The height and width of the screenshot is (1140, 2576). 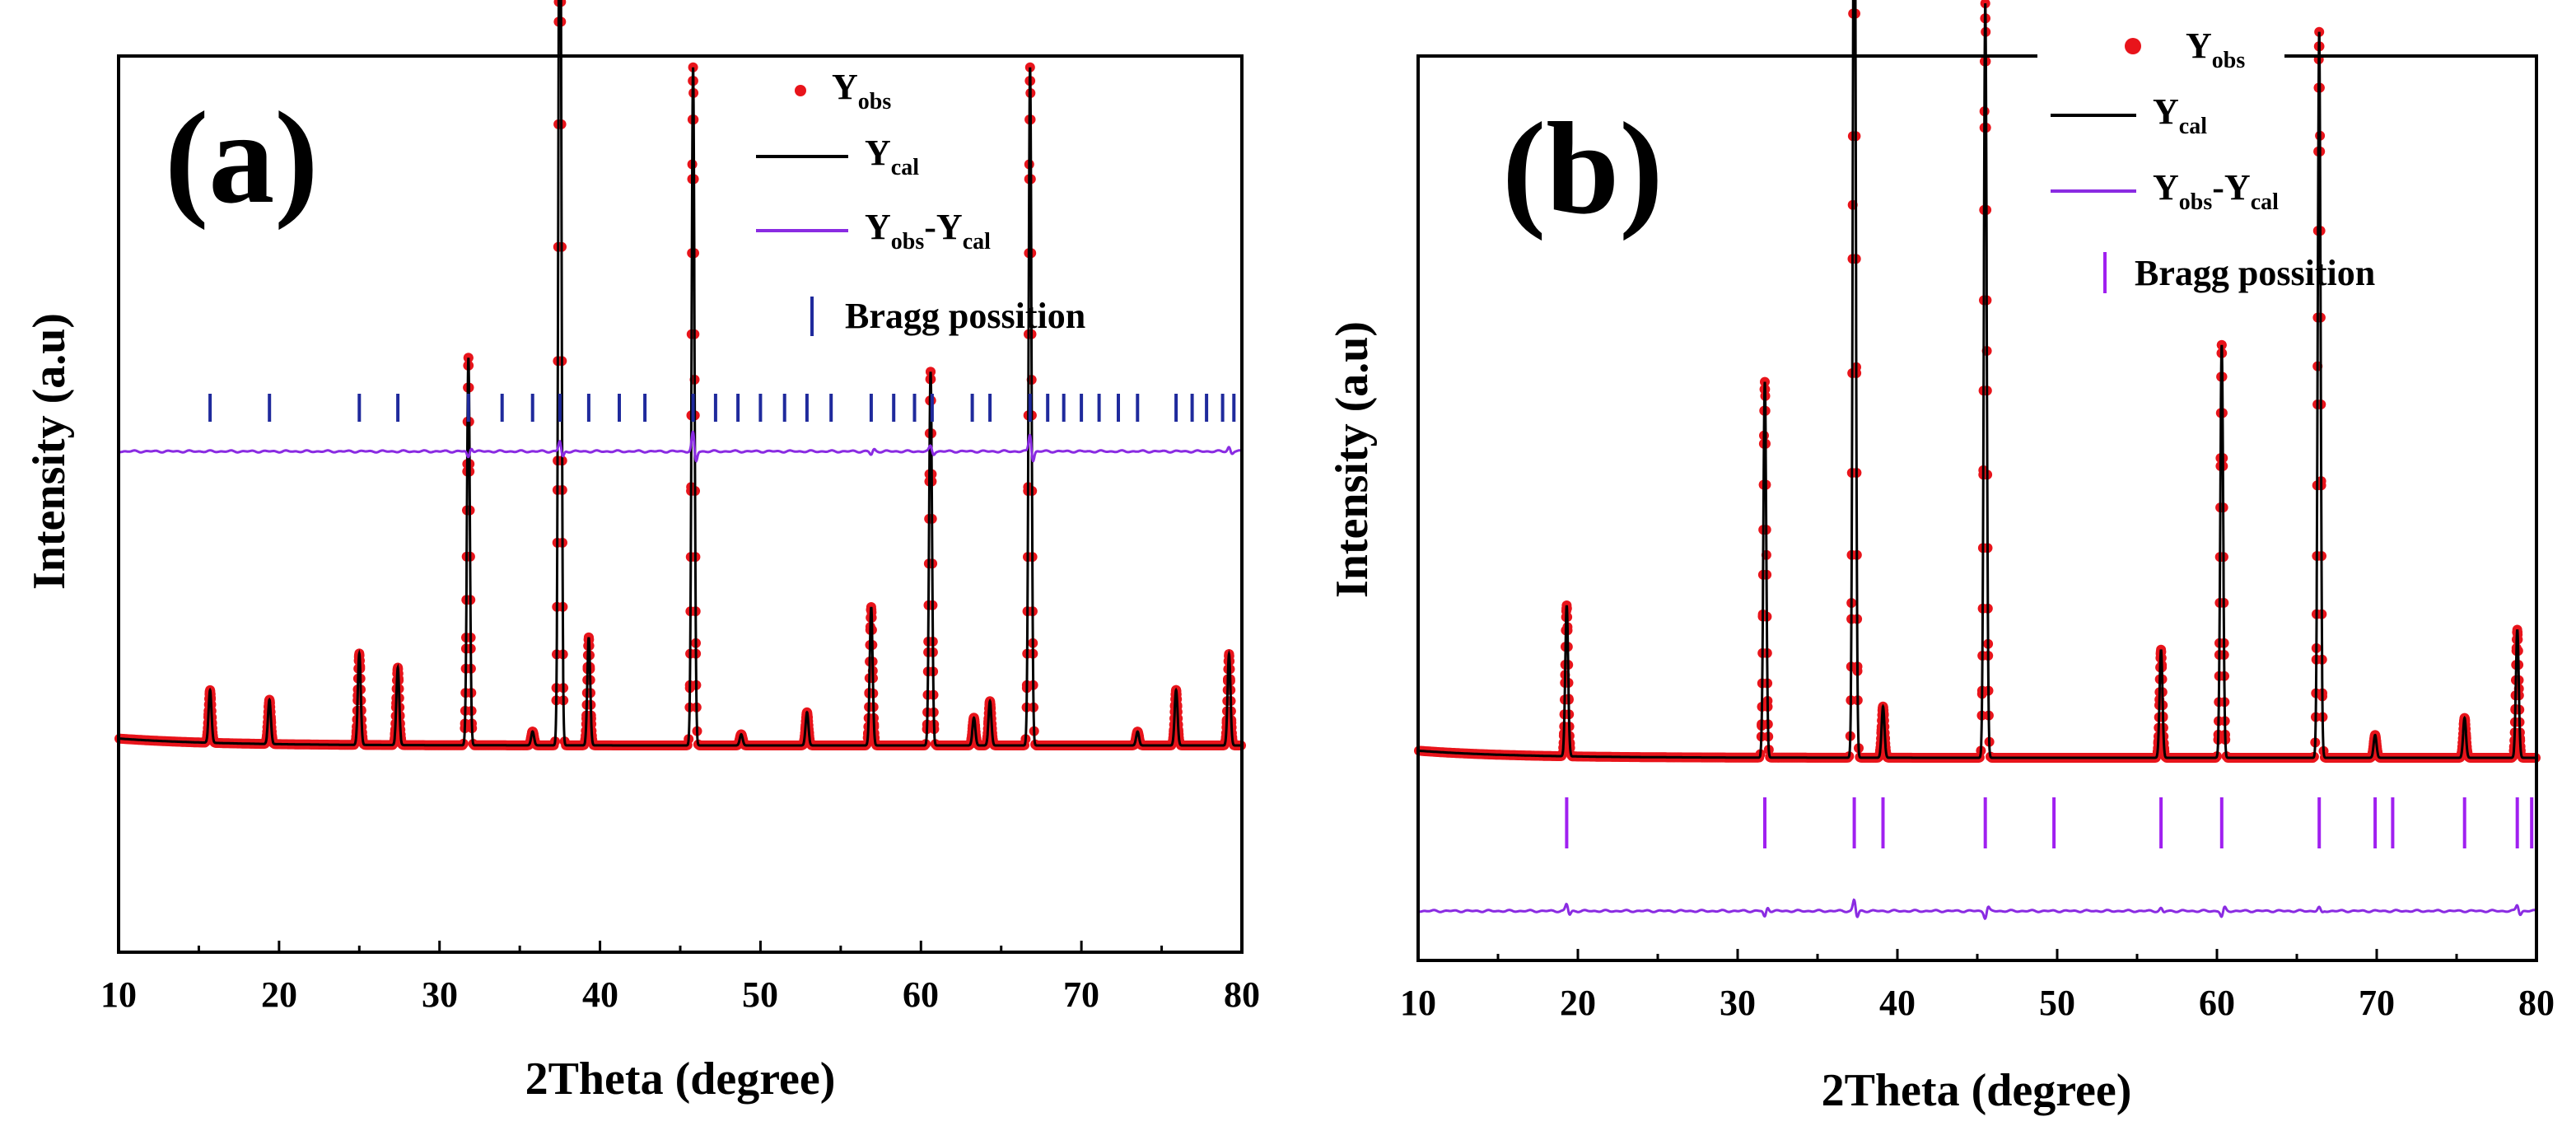 I want to click on panel-b-x-tick-label: 60, so click(x=2217, y=1003).